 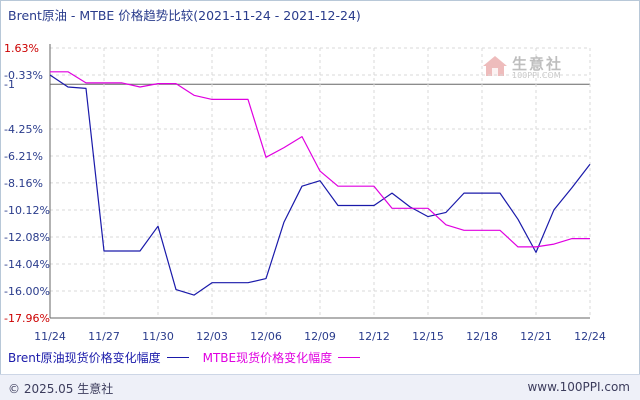 I want to click on legend-item-brent: Brent原油现货价格变化幅度, so click(x=98, y=357).